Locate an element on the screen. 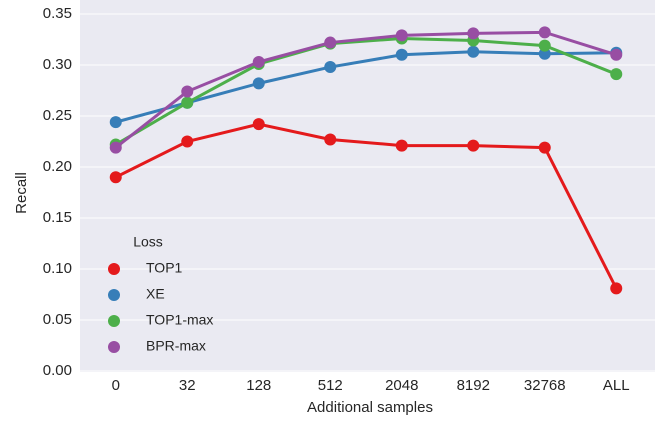  y-tick-label: 0.00 is located at coordinates (57, 370).